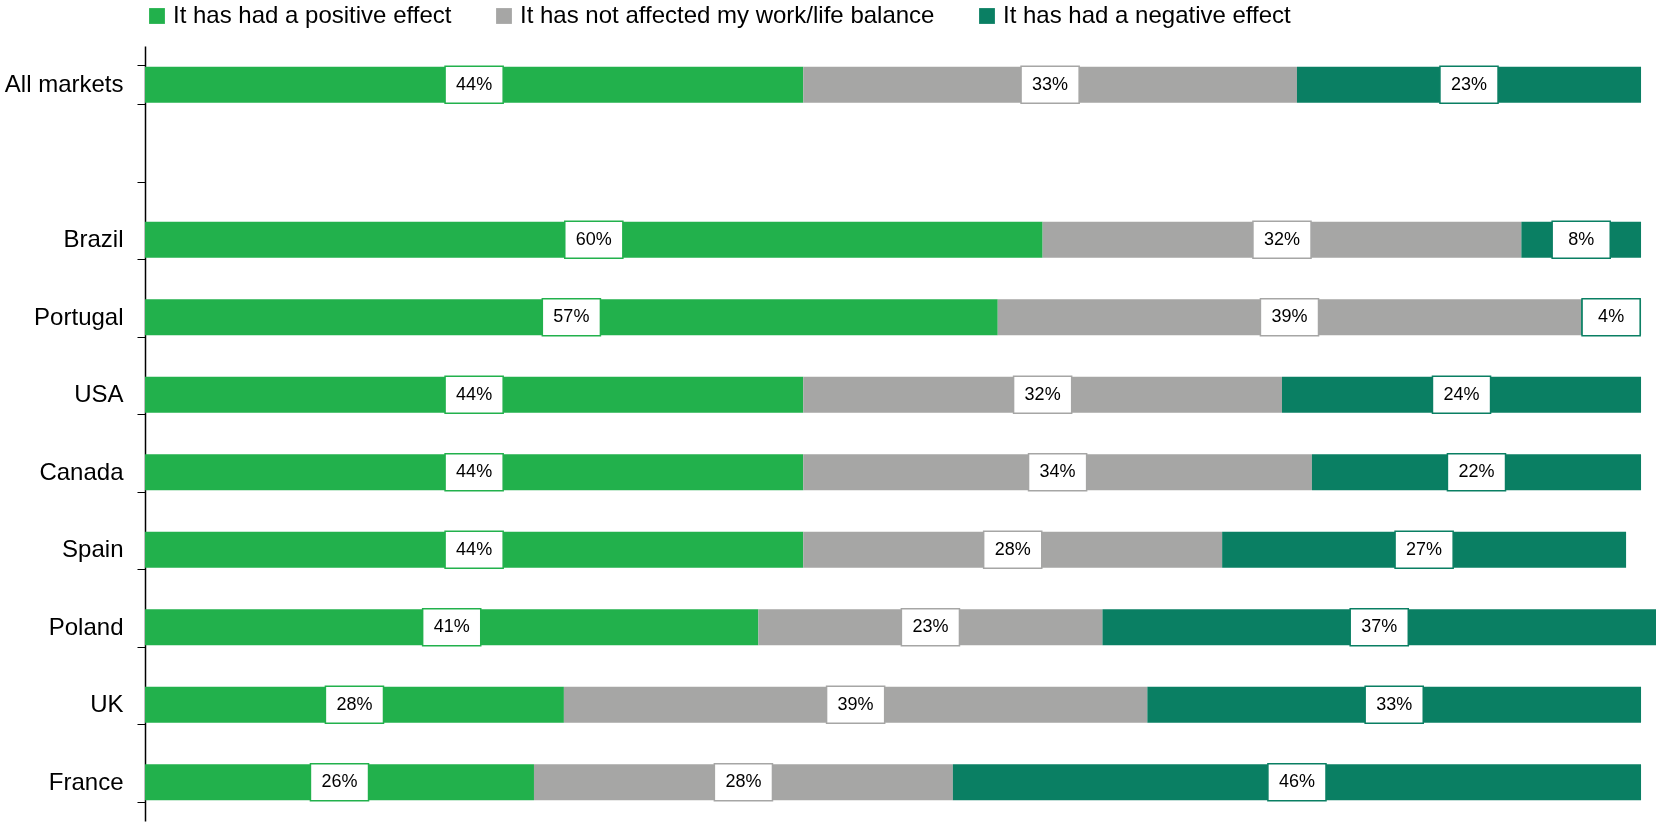 This screenshot has height=832, width=1669. I want to click on data-label: 4%, so click(1611, 316).